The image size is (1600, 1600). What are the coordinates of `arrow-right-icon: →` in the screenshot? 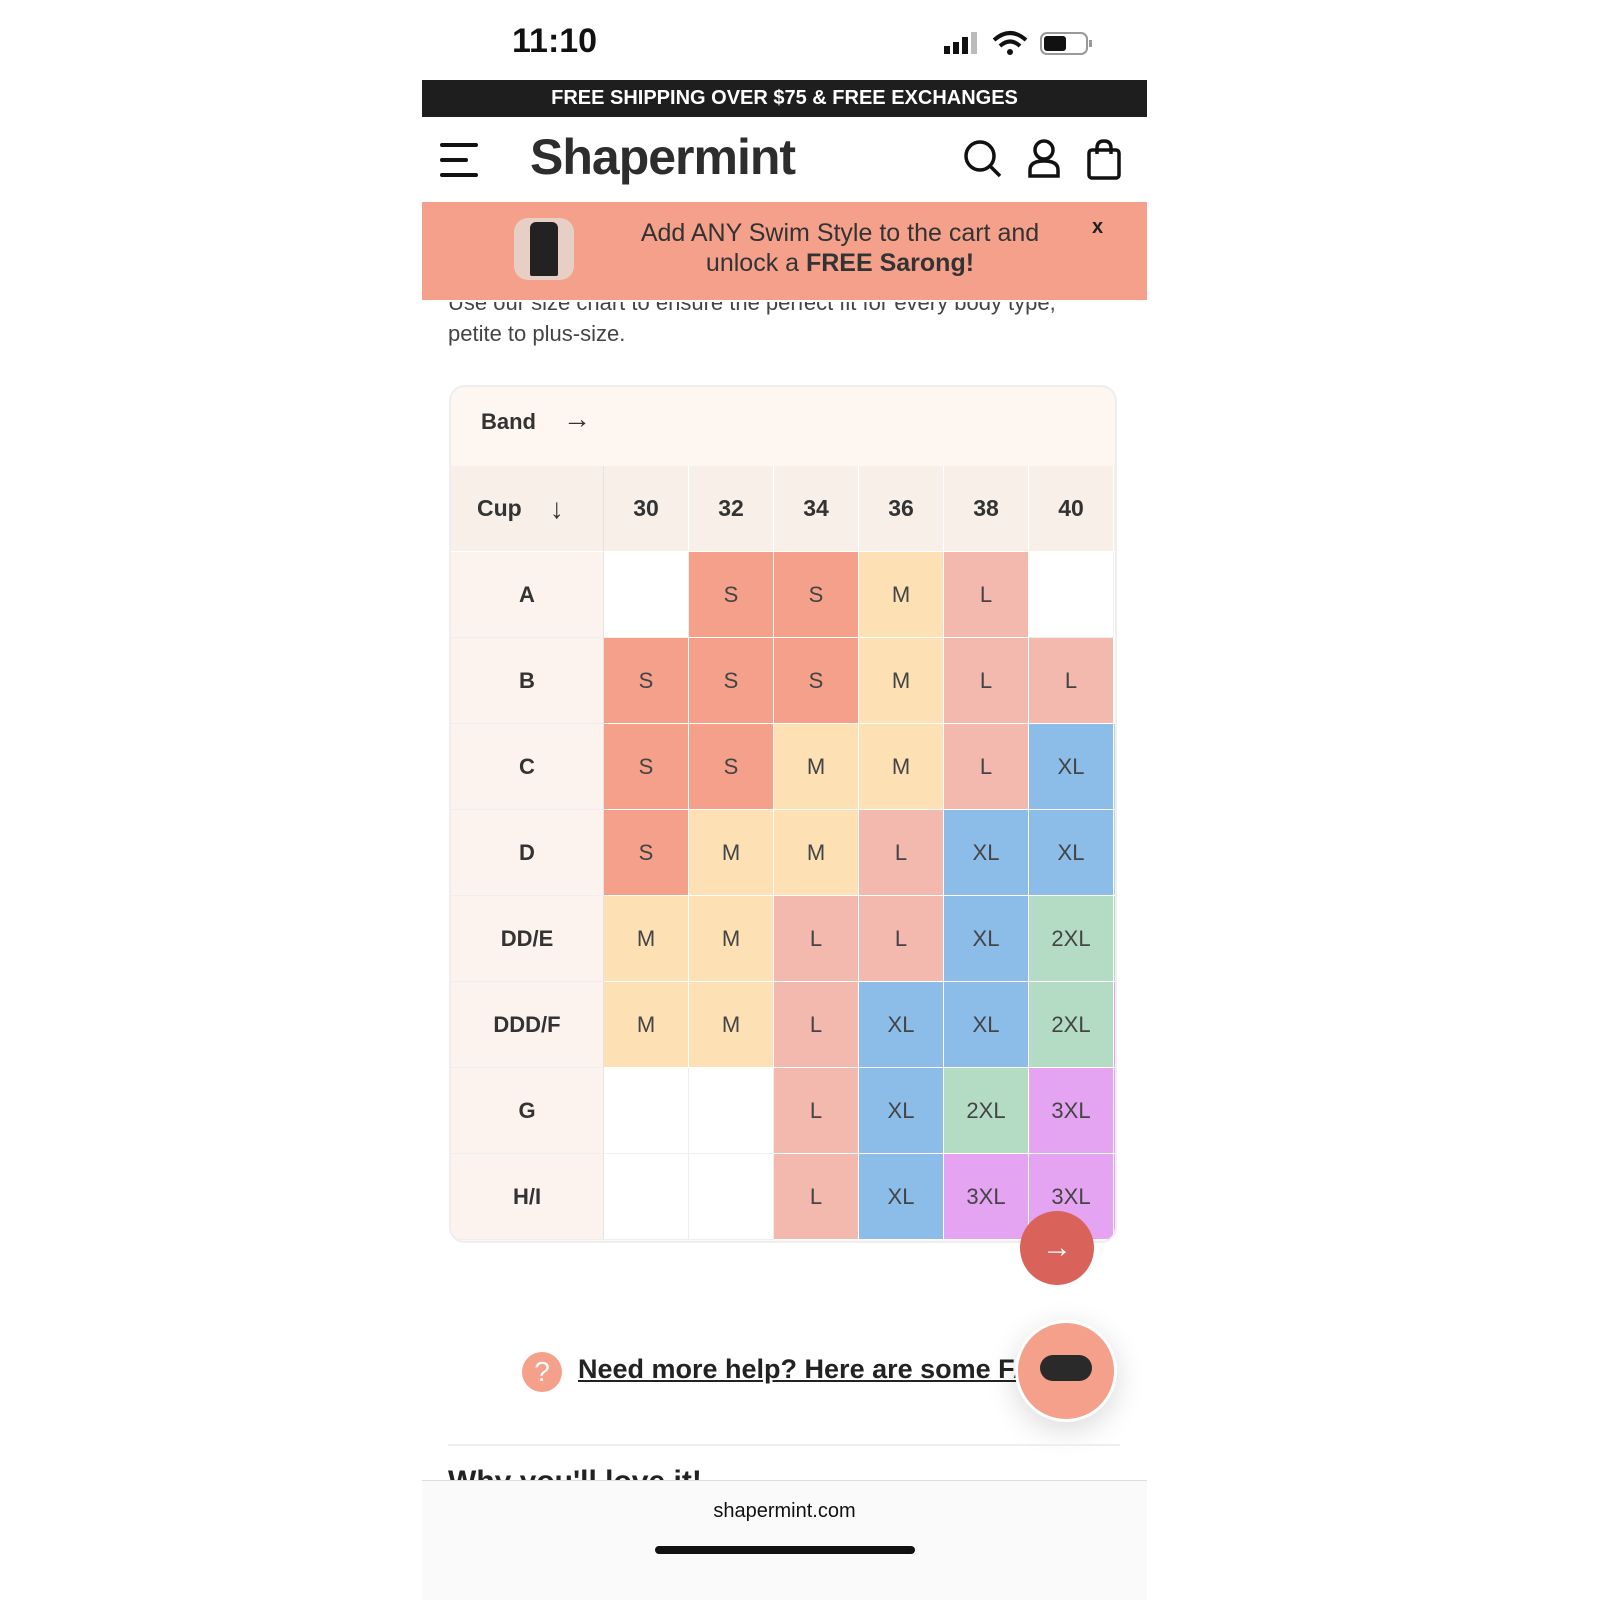 It's located at (577, 418).